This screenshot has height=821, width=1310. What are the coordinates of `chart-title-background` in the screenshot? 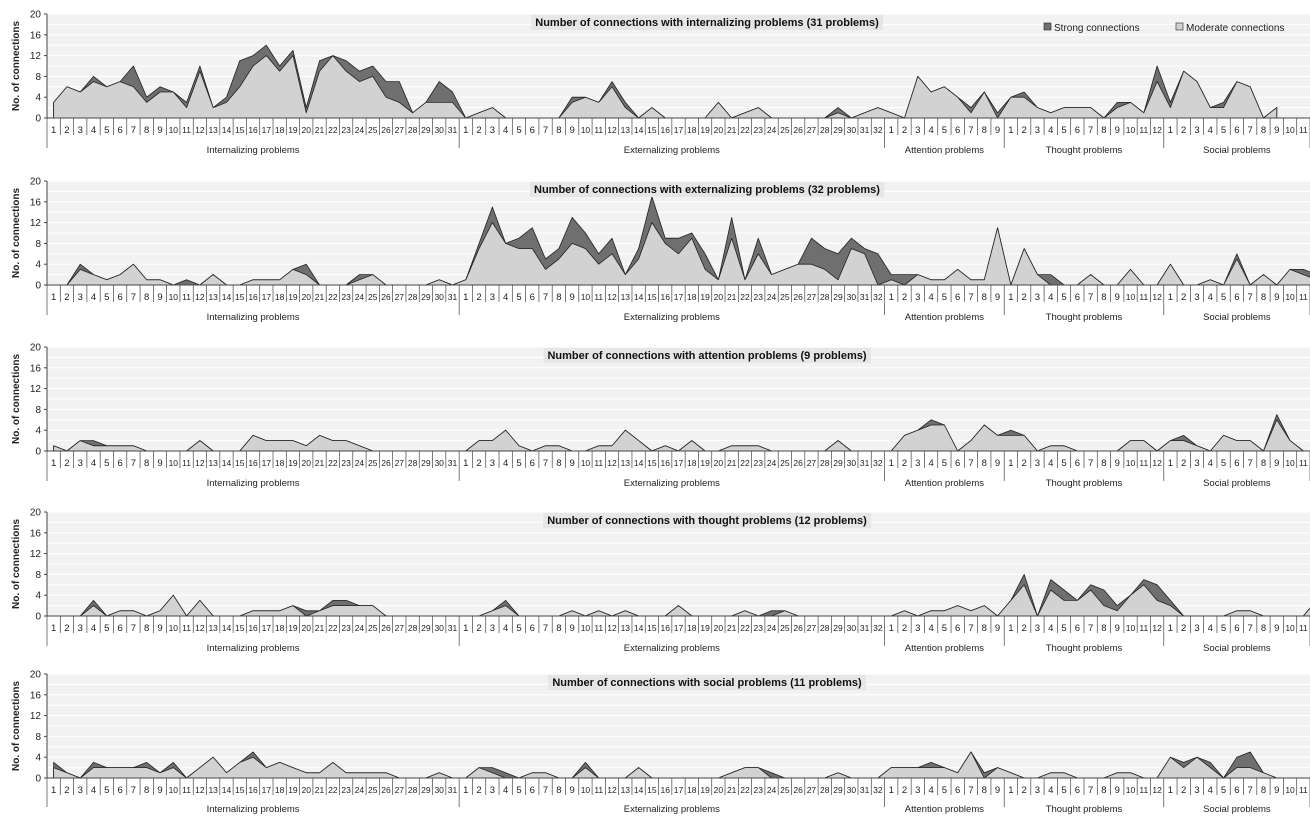 It's located at (707, 355).